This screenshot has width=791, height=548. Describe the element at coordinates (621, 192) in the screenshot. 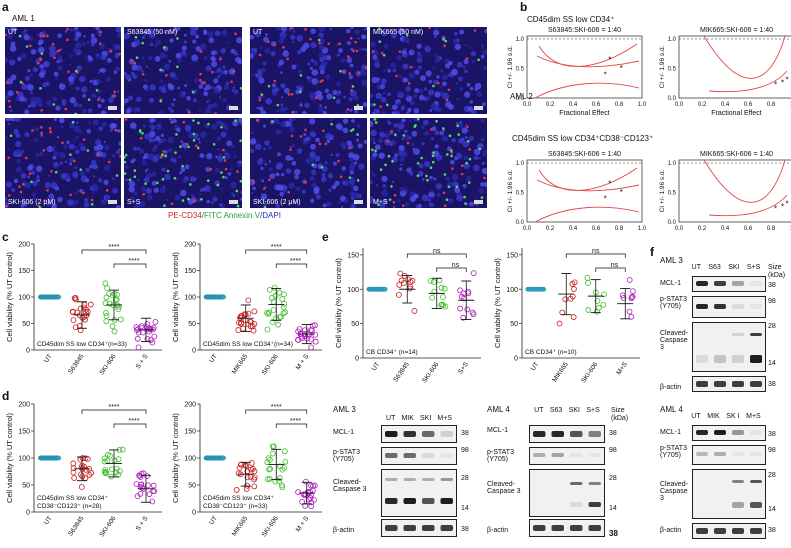

I see `ci-data-marker: *` at that location.